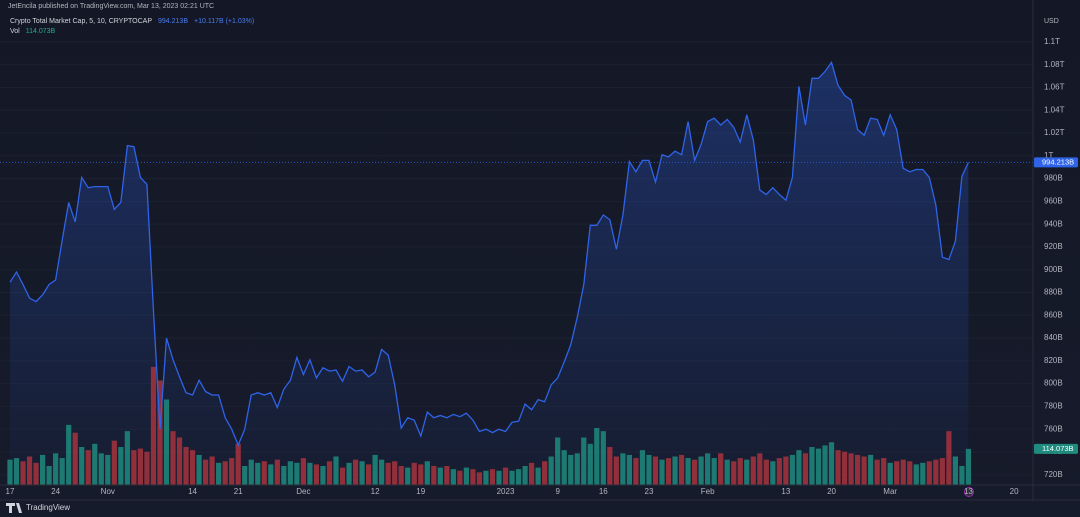  What do you see at coordinates (41, 31) in the screenshot?
I see `vol-value: 114.073B` at bounding box center [41, 31].